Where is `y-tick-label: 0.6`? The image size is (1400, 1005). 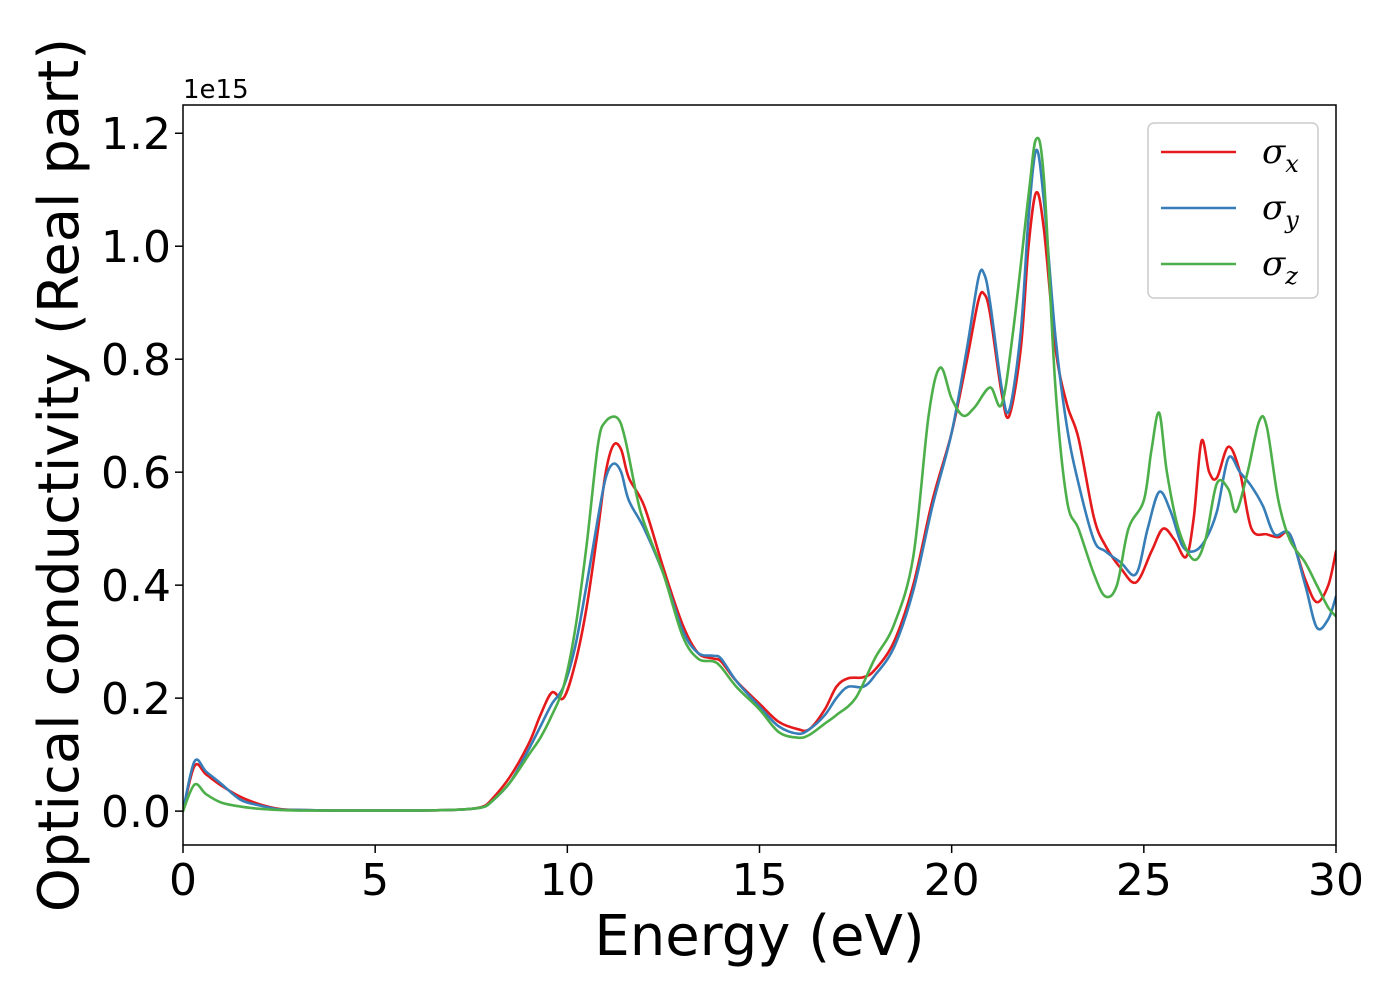
y-tick-label: 0.6 is located at coordinates (136, 473).